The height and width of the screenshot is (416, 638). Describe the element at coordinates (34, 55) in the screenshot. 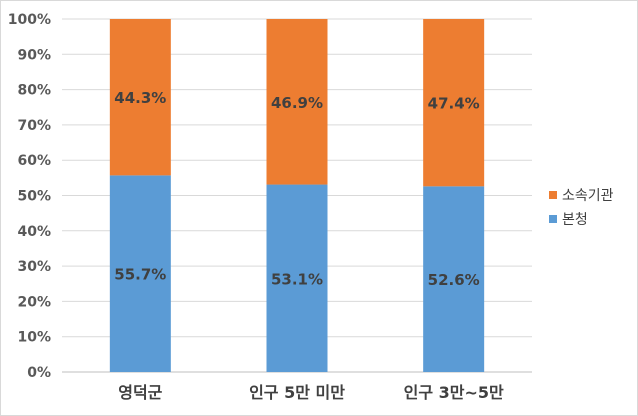

I see `y-tick-label: 90%` at that location.